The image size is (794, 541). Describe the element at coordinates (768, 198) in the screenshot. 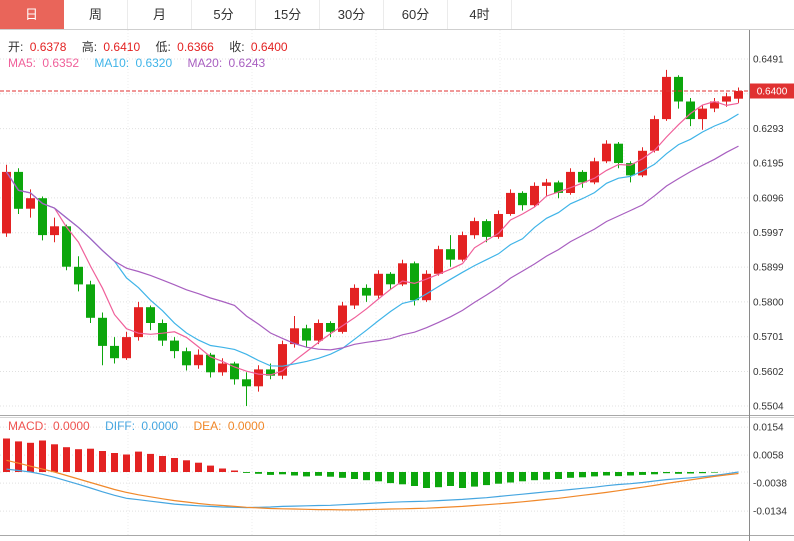

I see `price-axis-label: 0.6096` at that location.